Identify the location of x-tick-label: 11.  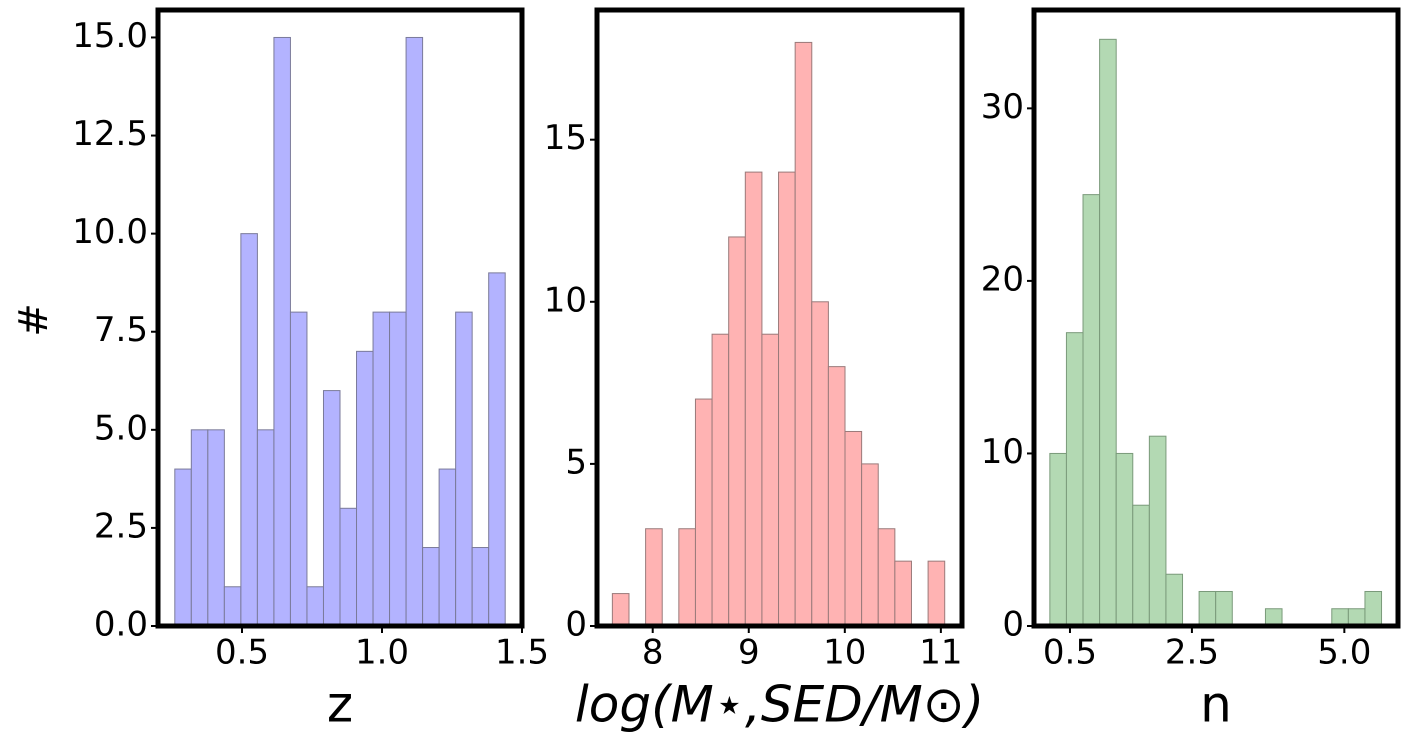
(940, 653).